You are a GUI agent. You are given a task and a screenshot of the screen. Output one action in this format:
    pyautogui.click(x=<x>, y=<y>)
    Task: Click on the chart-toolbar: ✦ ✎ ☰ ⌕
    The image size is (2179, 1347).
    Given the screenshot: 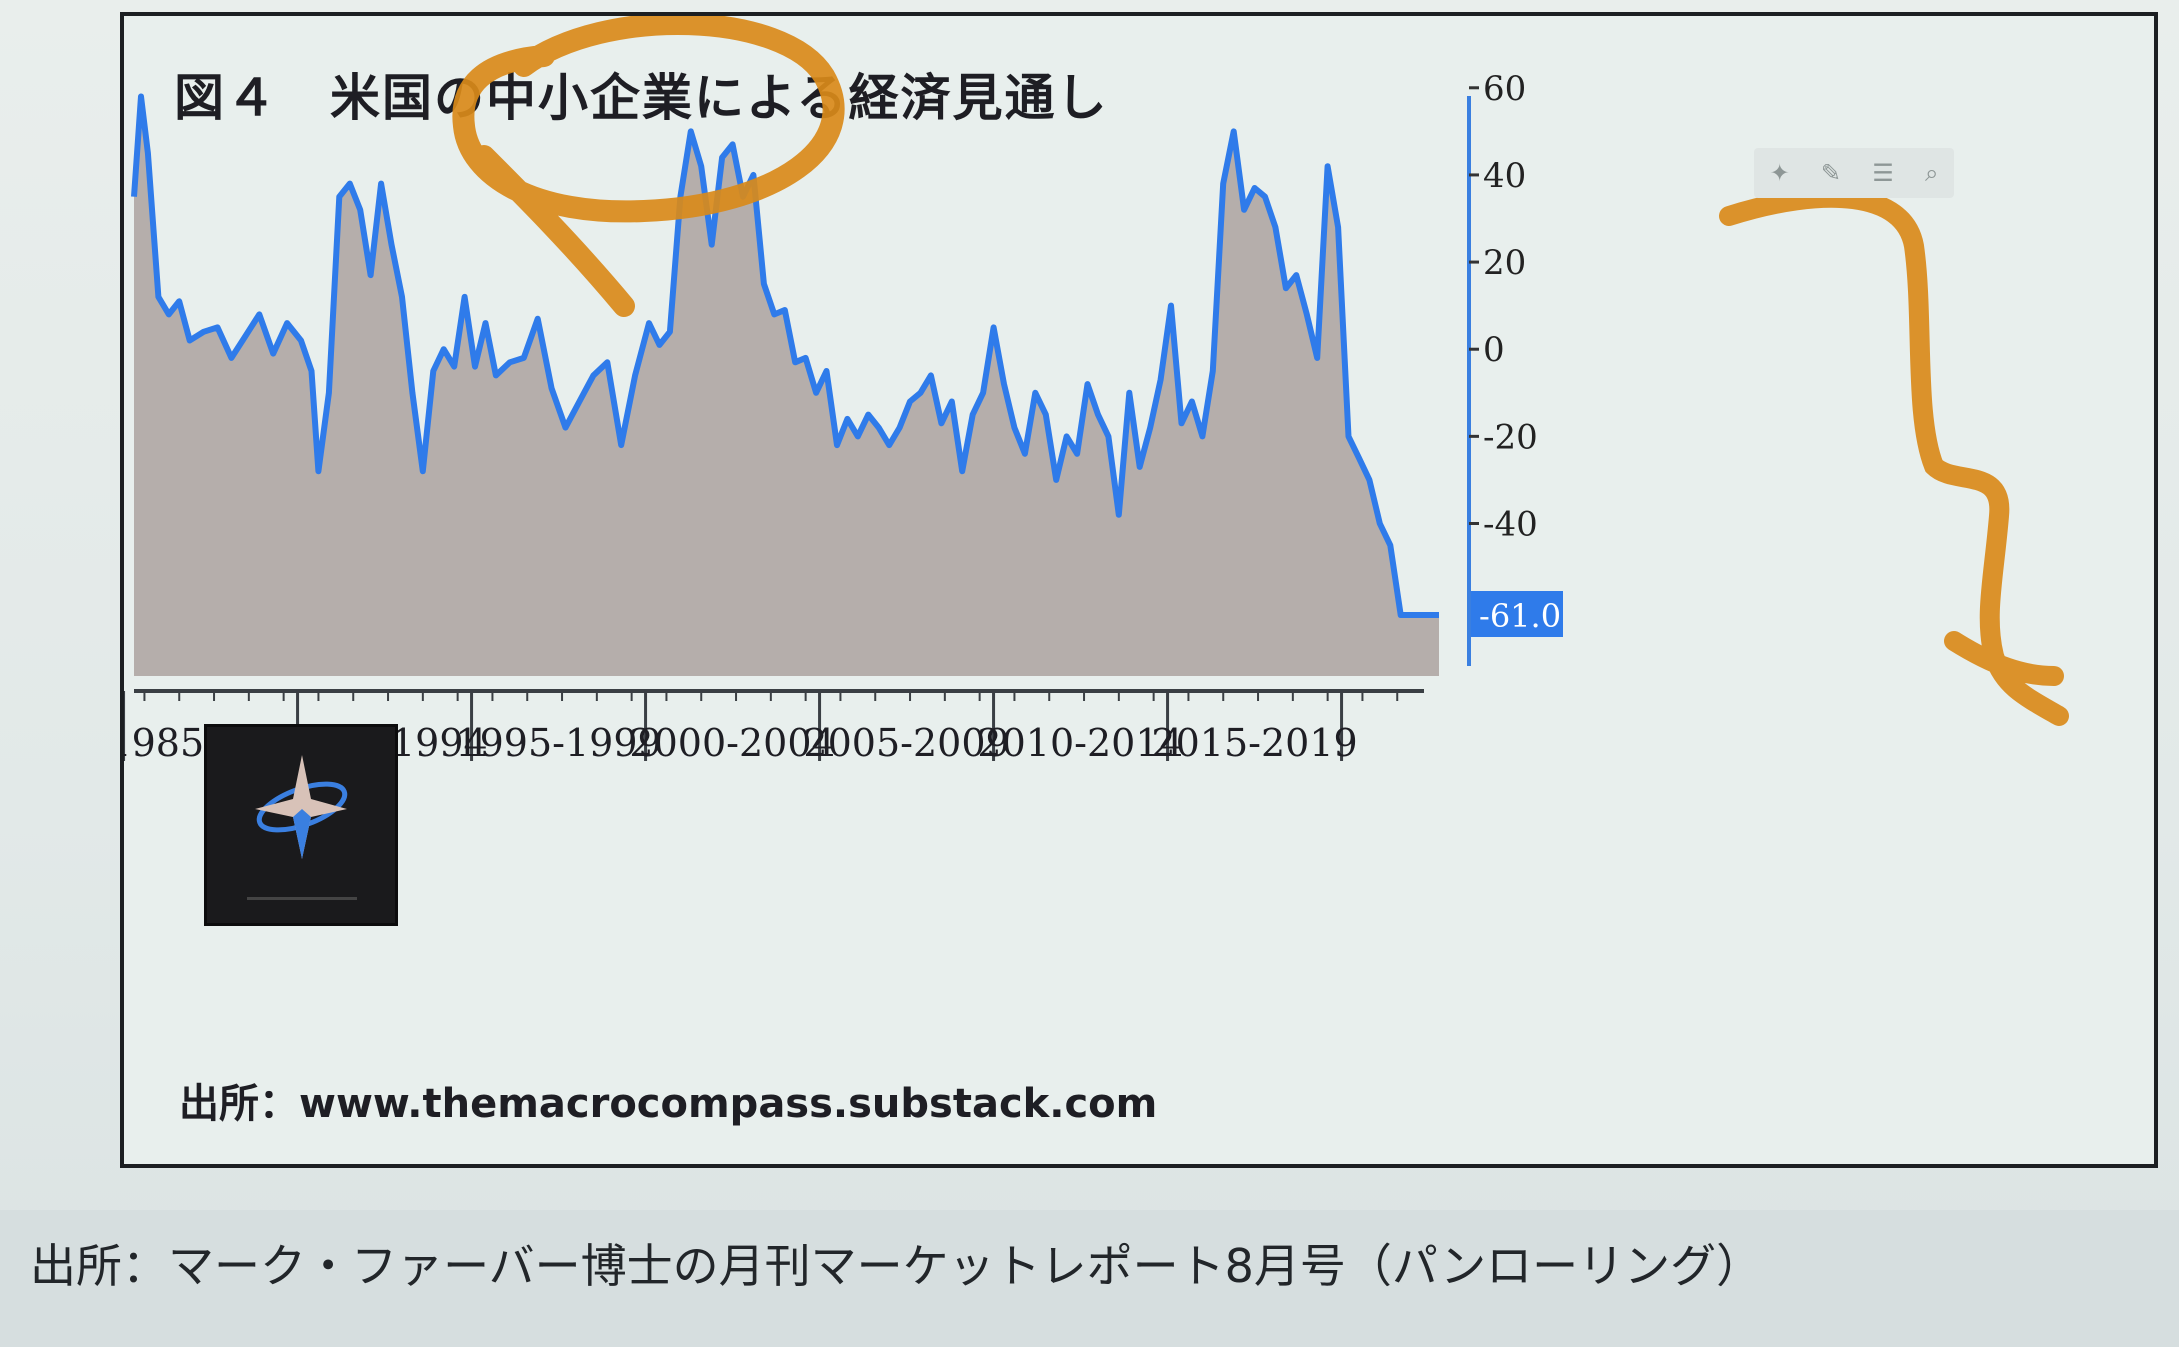 What is the action you would take?
    pyautogui.click(x=1854, y=173)
    